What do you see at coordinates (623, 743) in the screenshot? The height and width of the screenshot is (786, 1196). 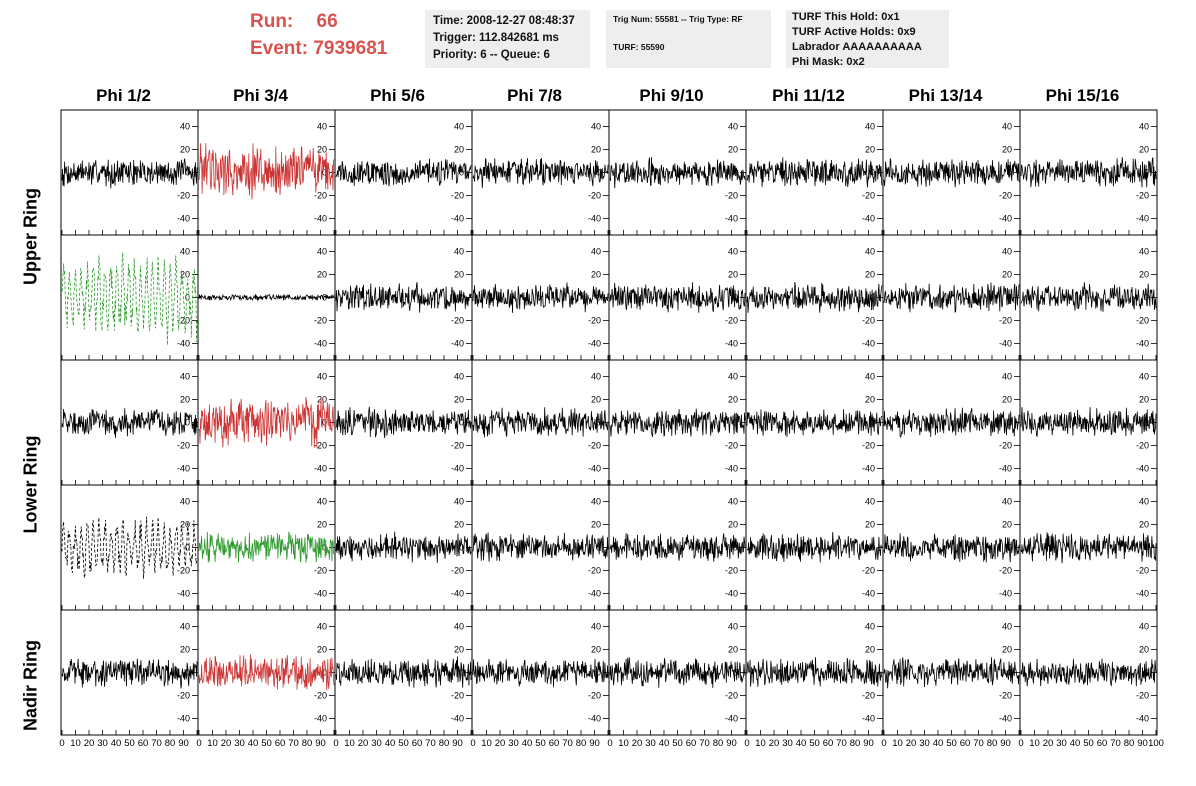 I see `x-tick-label: 10` at bounding box center [623, 743].